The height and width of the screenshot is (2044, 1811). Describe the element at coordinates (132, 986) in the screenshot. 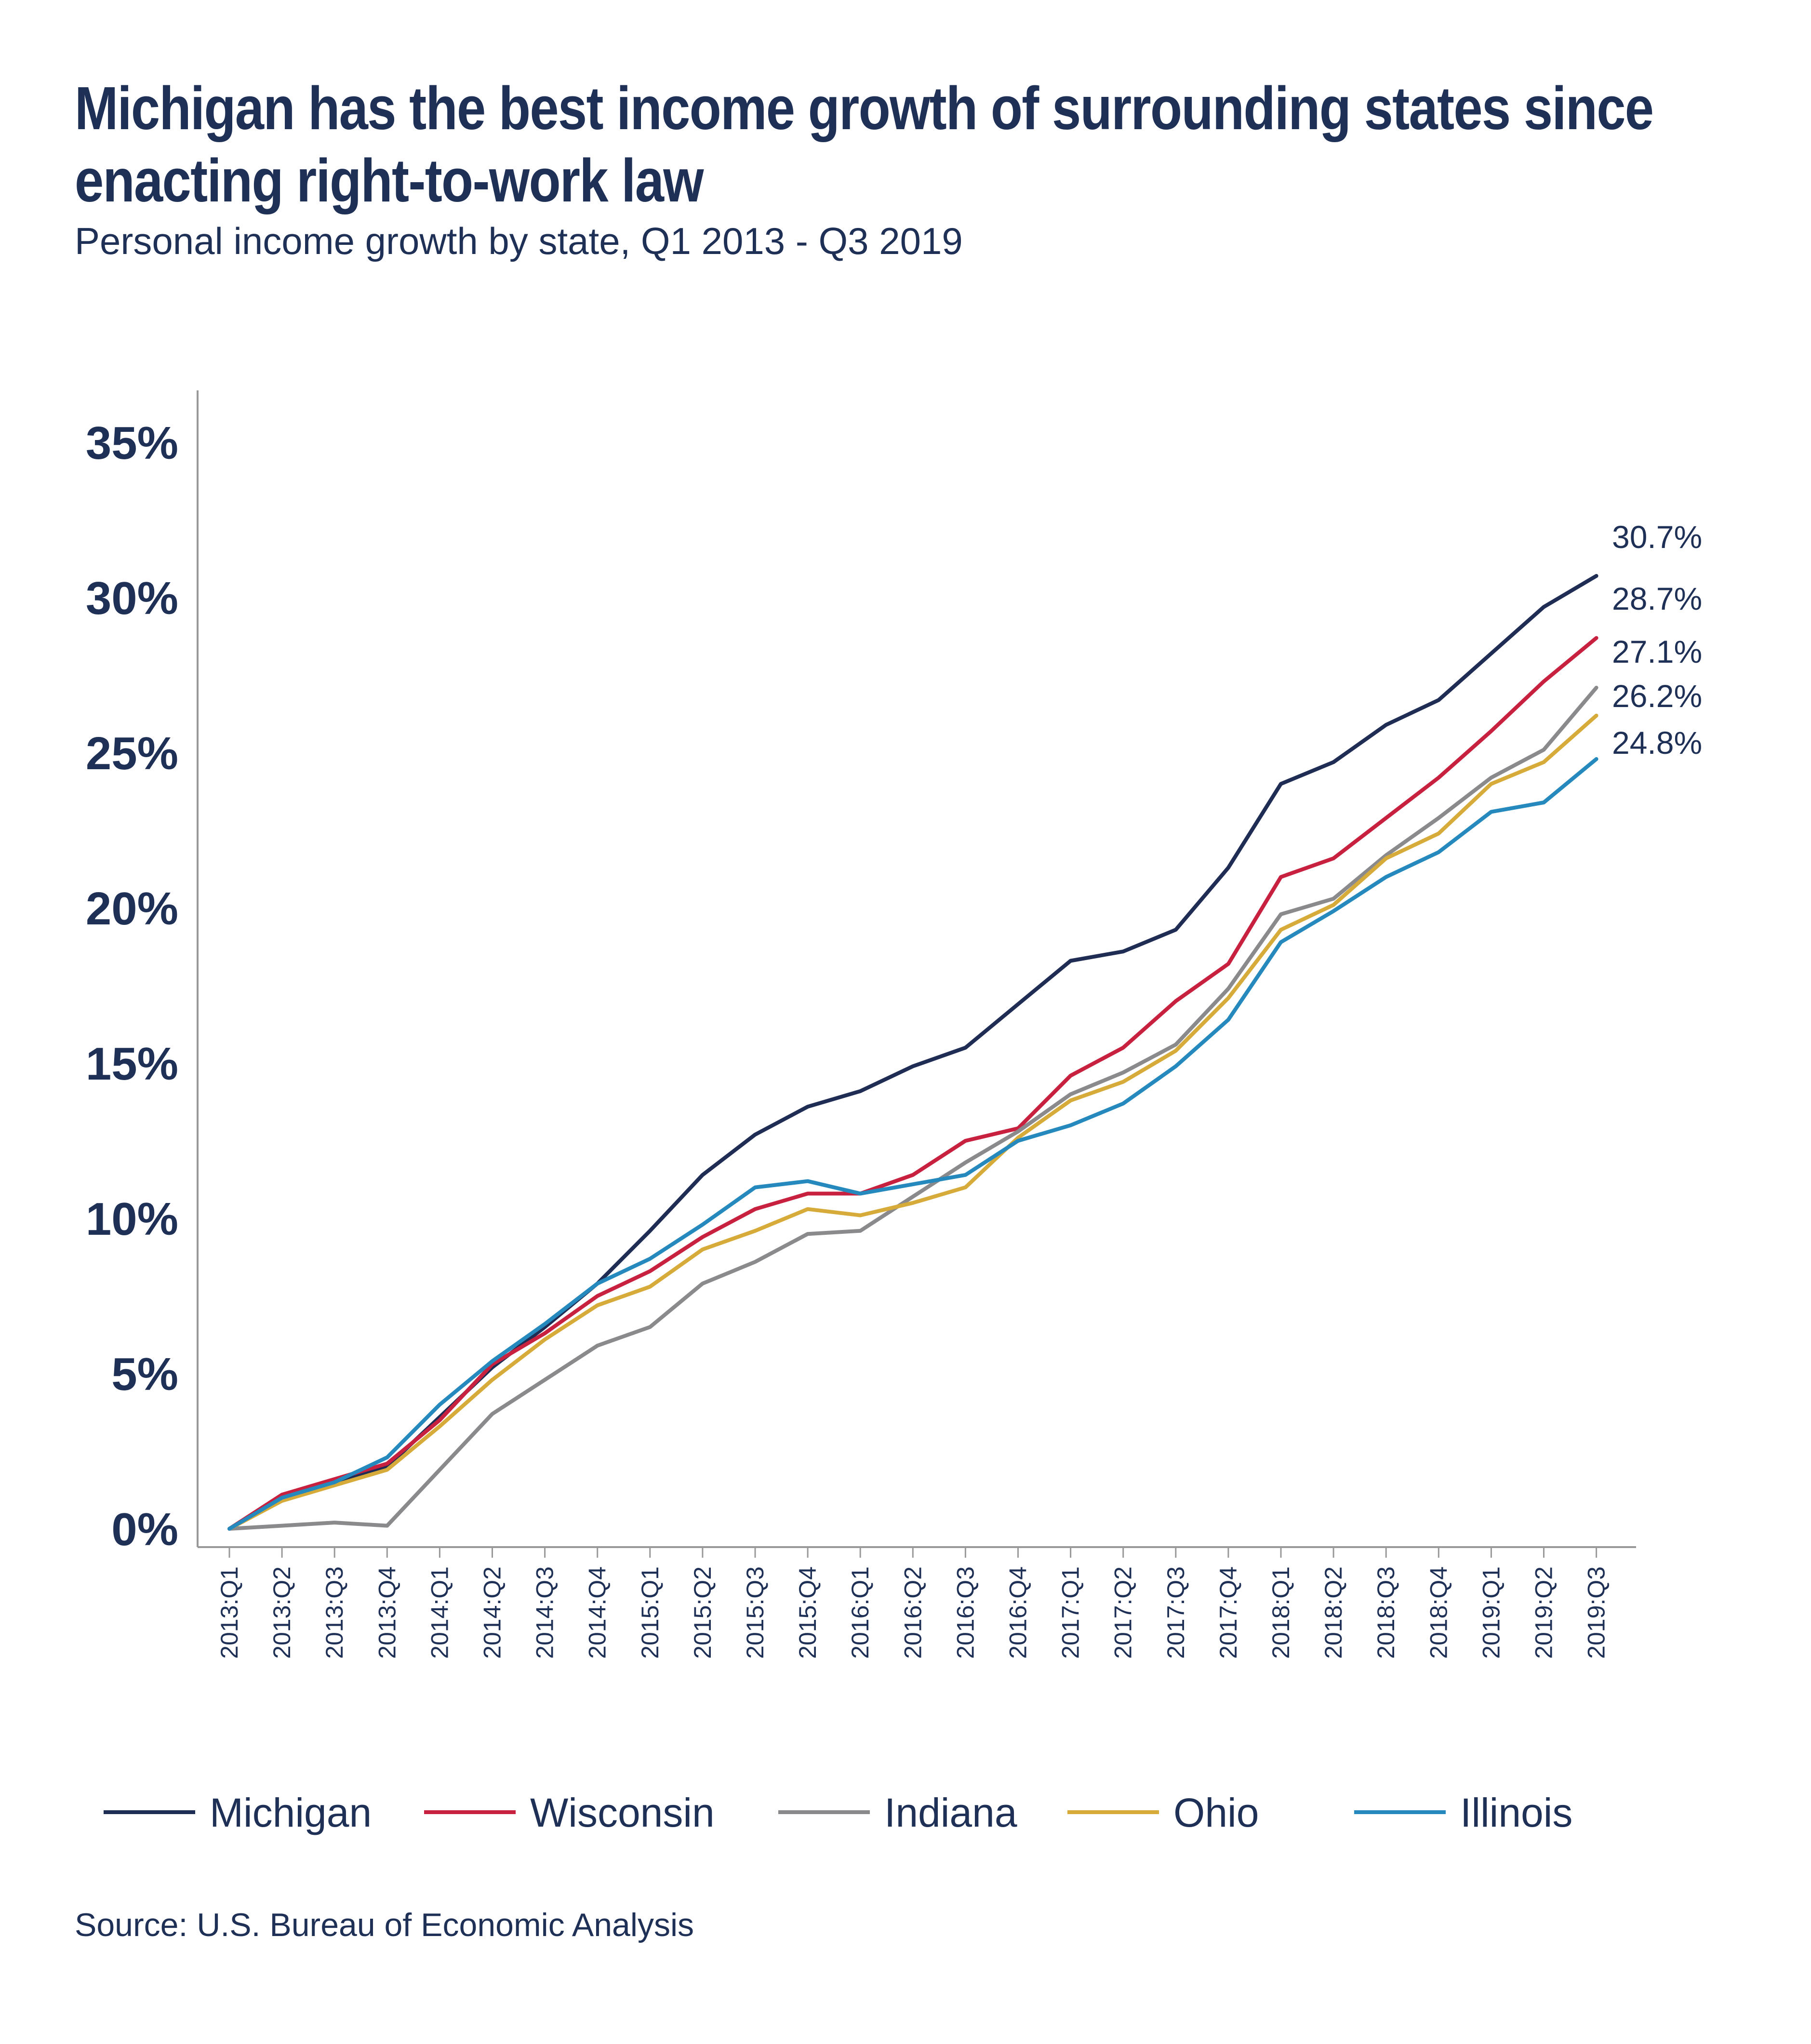

I see `y-axis-ticks: 0% 5% 10% 15% 20% 25% 30% 35%` at that location.